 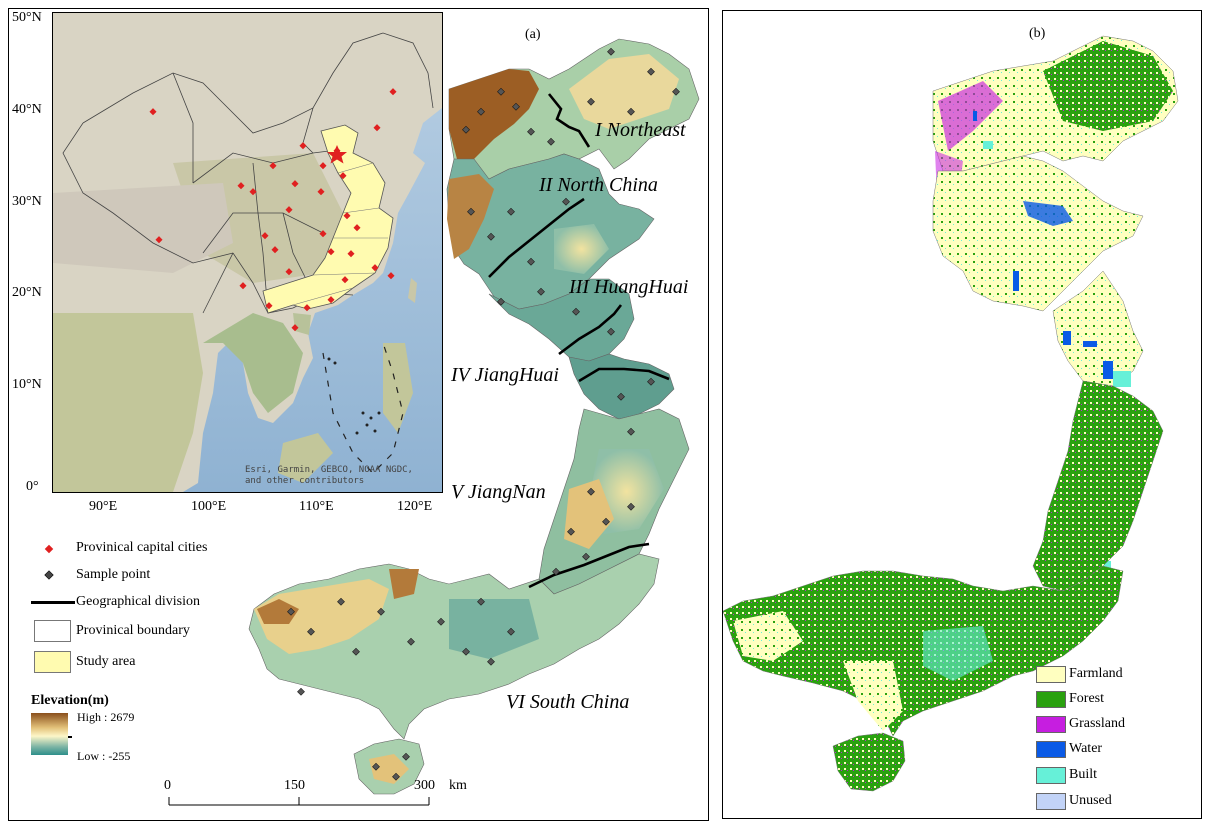 I want to click on lat-tick-30: 30°N, so click(x=27, y=201).